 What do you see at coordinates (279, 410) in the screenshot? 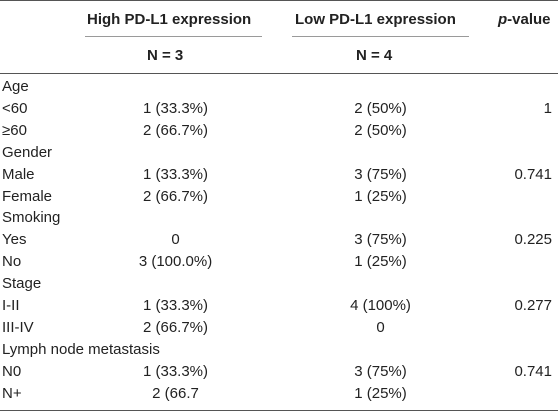
I see `table-bottom-rule` at bounding box center [279, 410].